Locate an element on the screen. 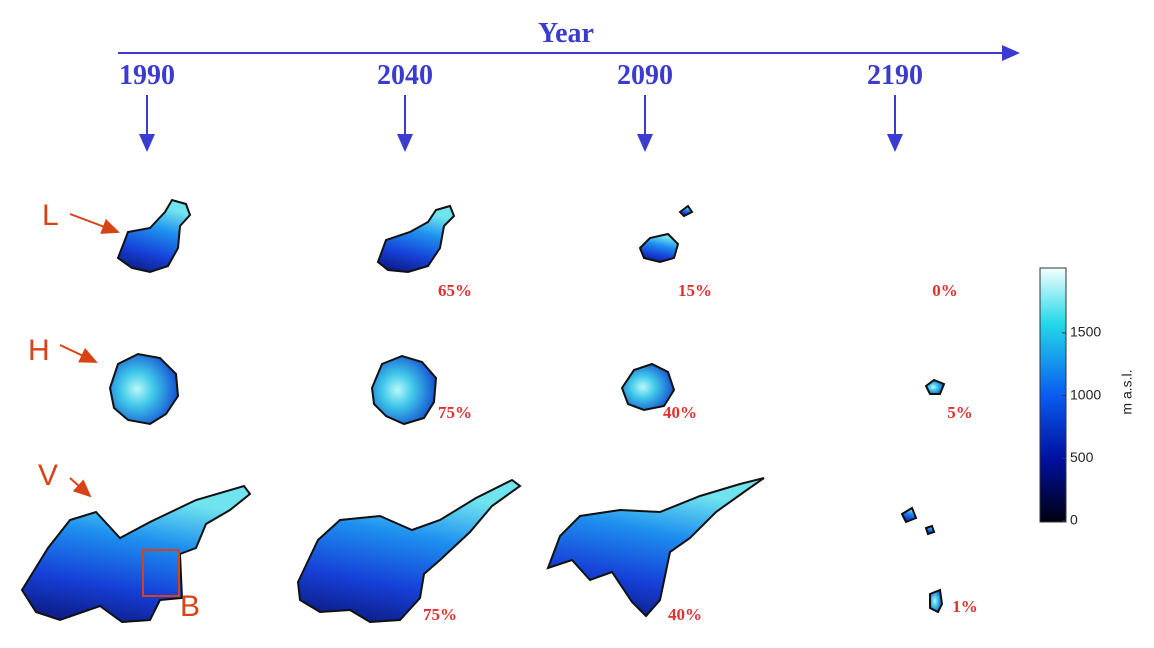 The width and height of the screenshot is (1154, 648). box-label: B is located at coordinates (190, 606).